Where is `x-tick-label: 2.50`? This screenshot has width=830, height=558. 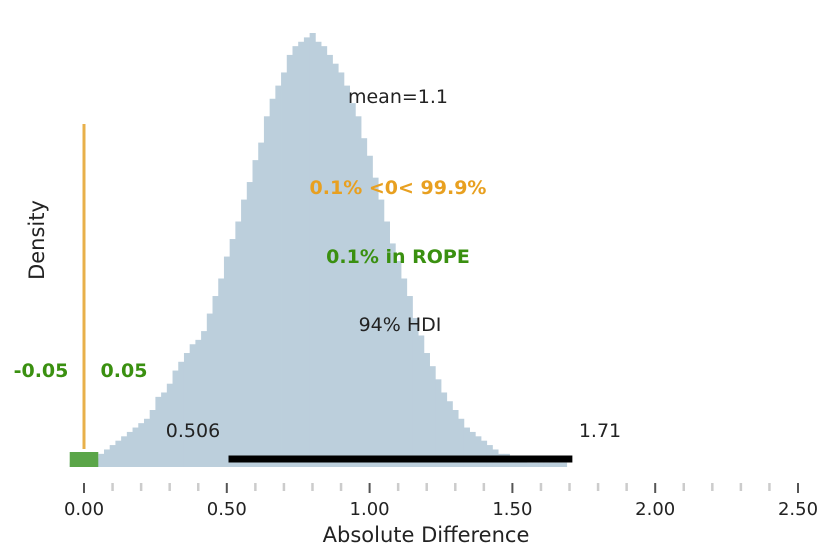
x-tick-label: 2.50 is located at coordinates (798, 509).